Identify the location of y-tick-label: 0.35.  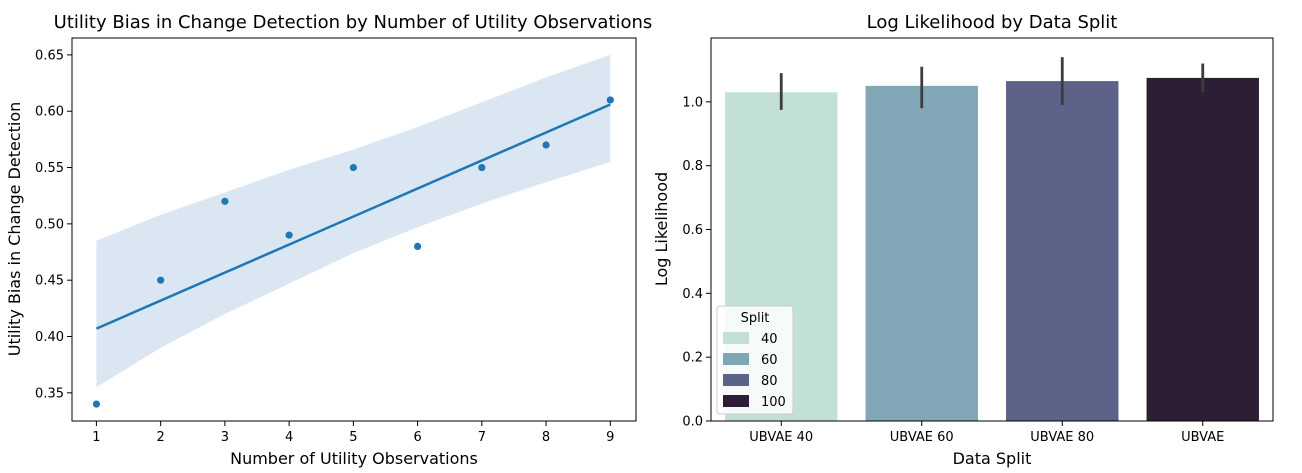
(49, 393).